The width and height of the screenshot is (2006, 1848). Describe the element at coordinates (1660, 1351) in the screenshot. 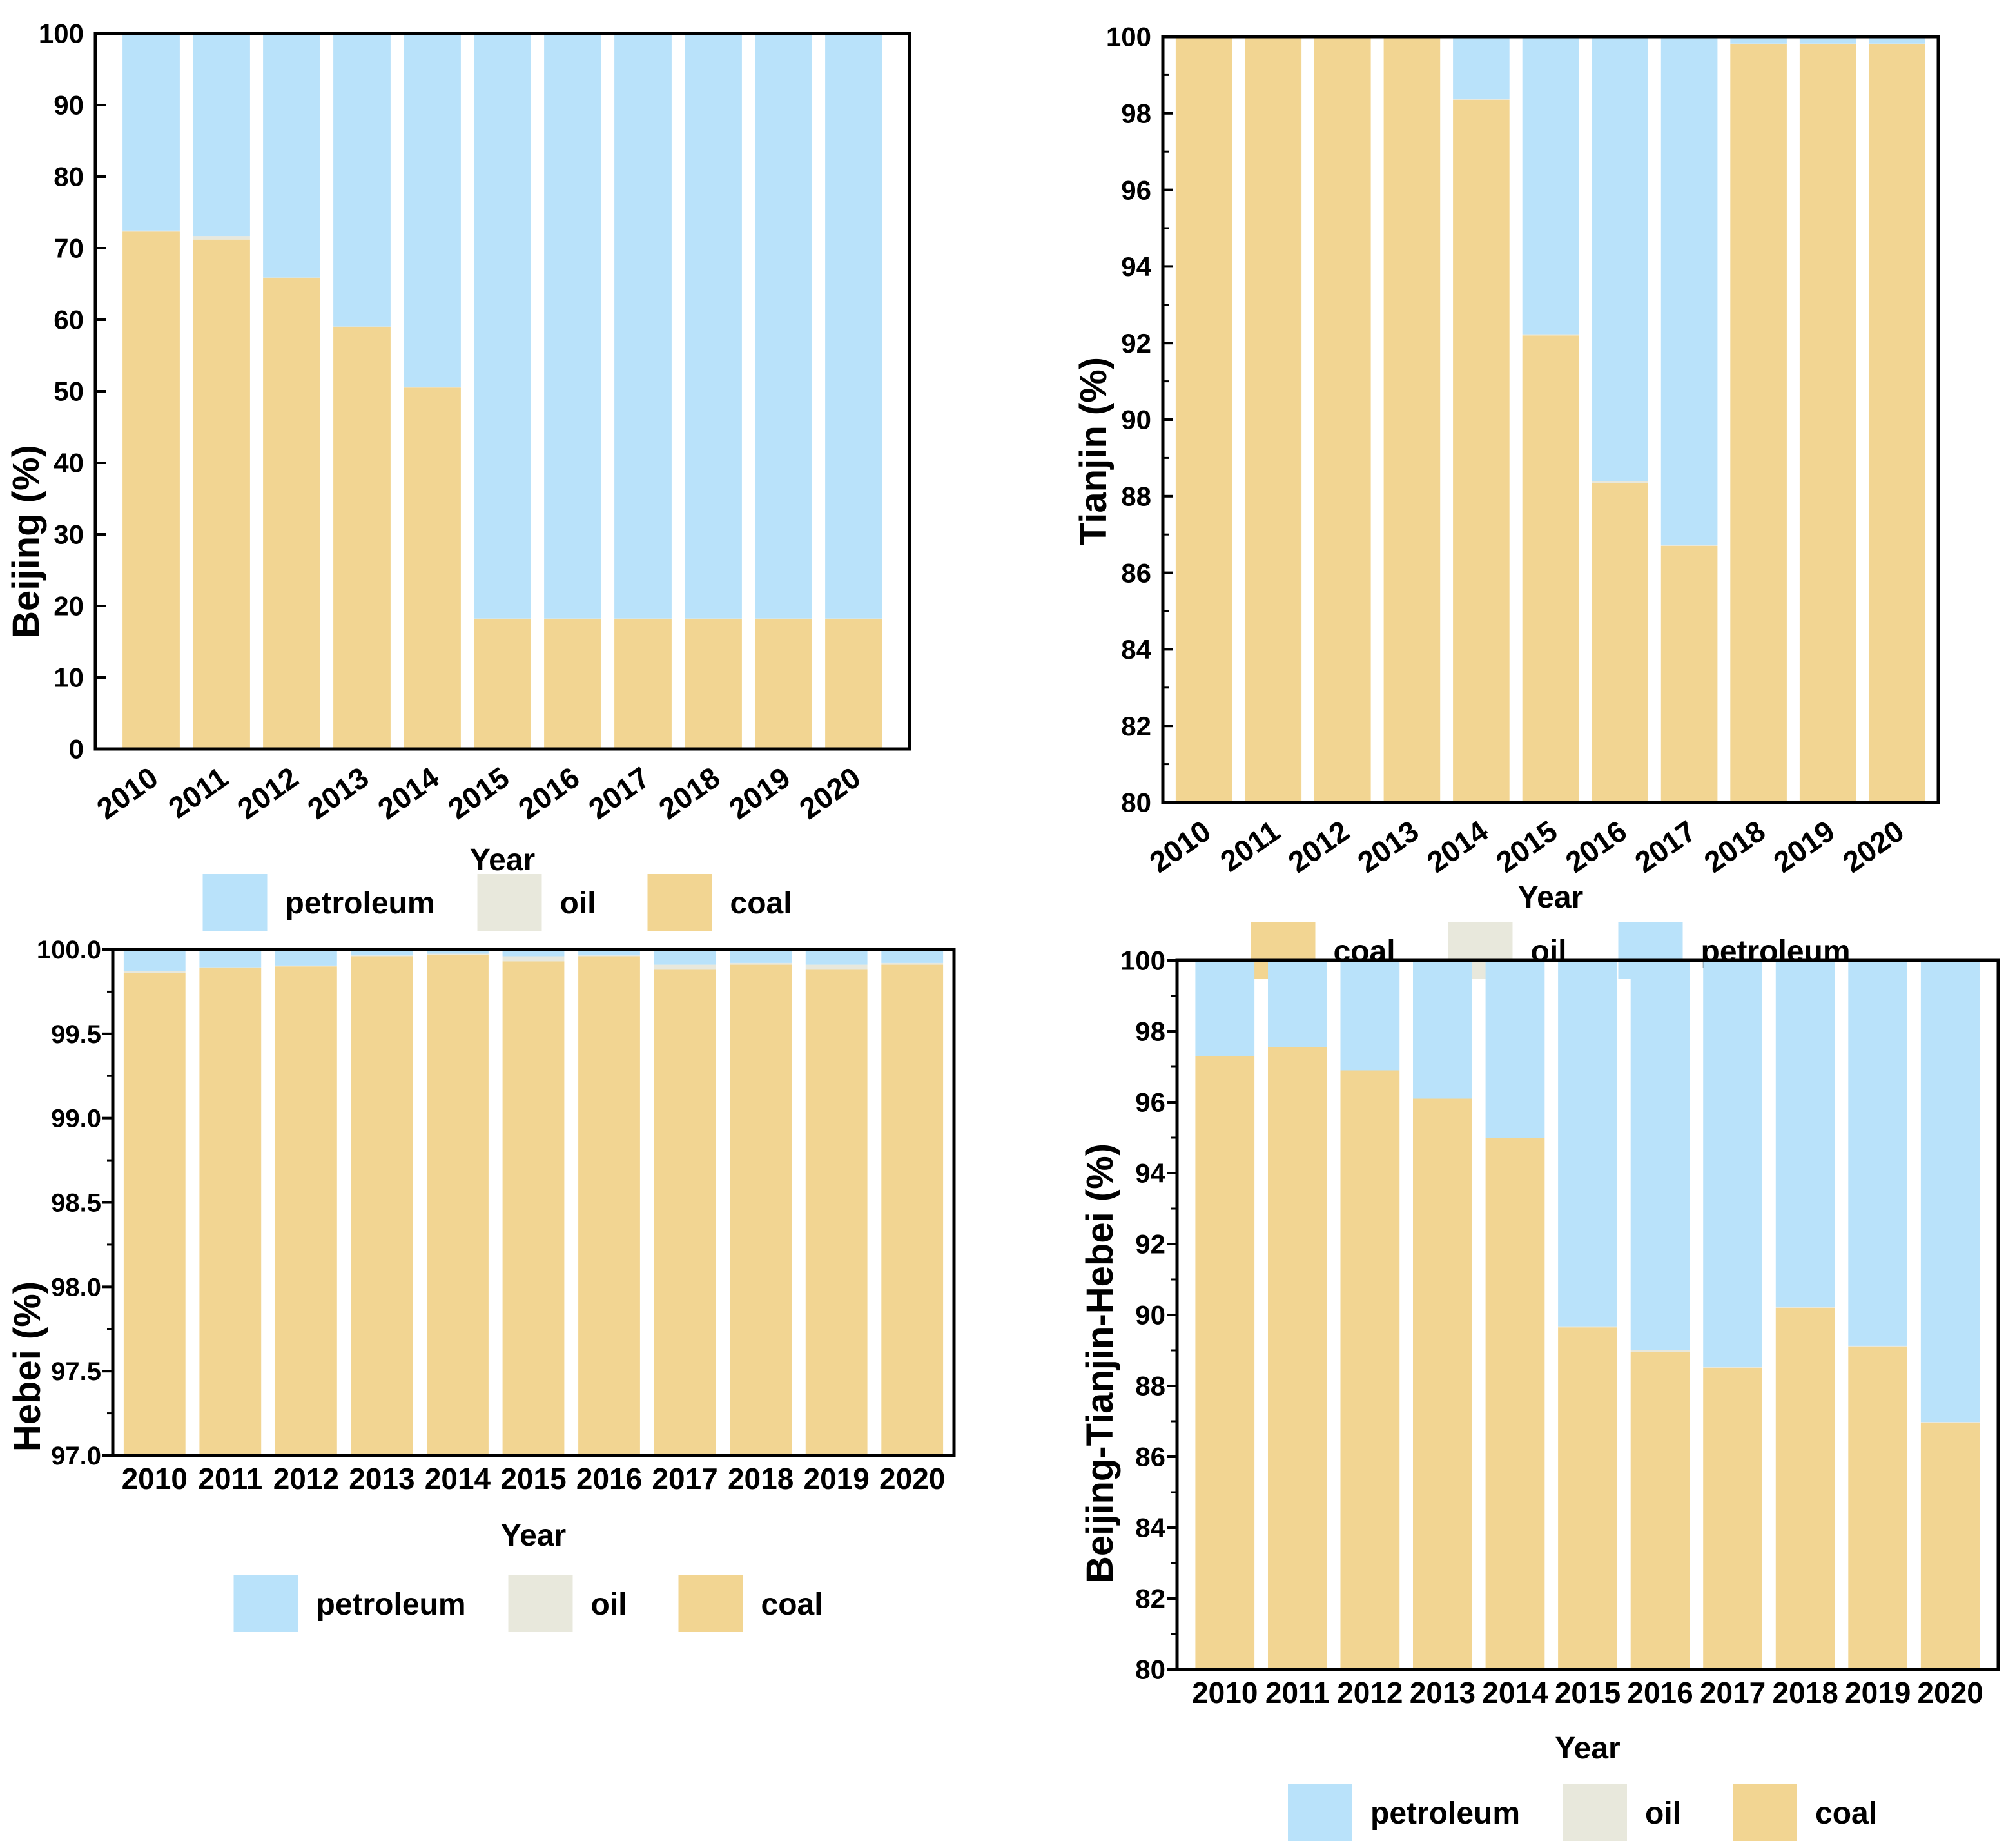

I see `bar-oil-2016` at that location.